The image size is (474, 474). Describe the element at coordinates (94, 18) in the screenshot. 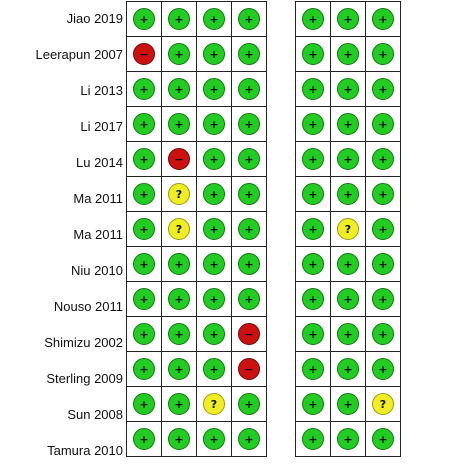

I see `study-label: Jiao 2019` at that location.